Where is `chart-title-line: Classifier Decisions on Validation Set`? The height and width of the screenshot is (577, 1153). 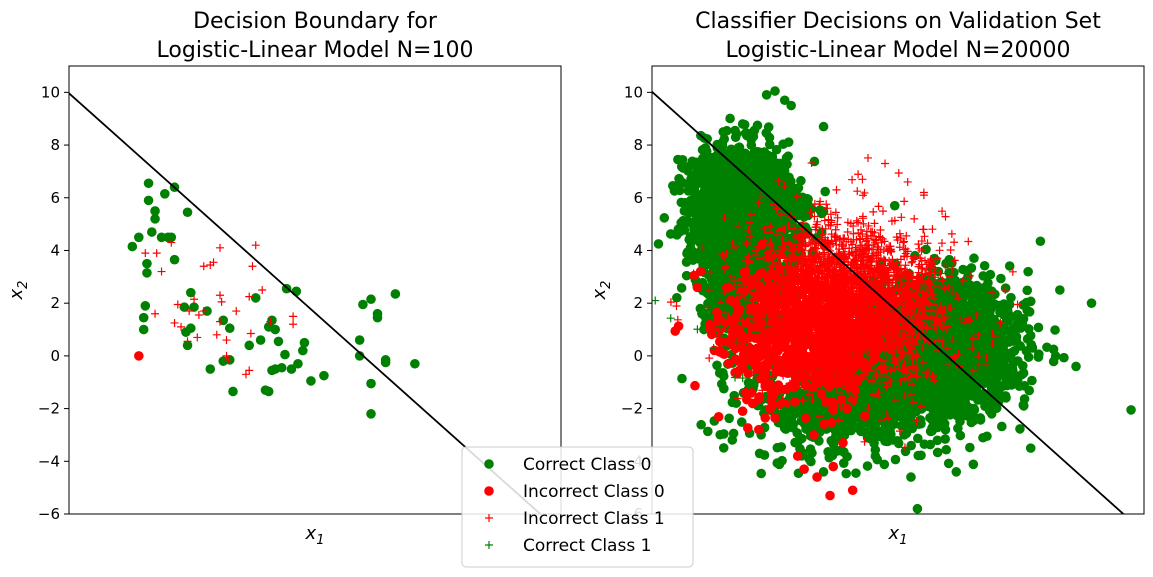 chart-title-line: Classifier Decisions on Validation Set is located at coordinates (898, 21).